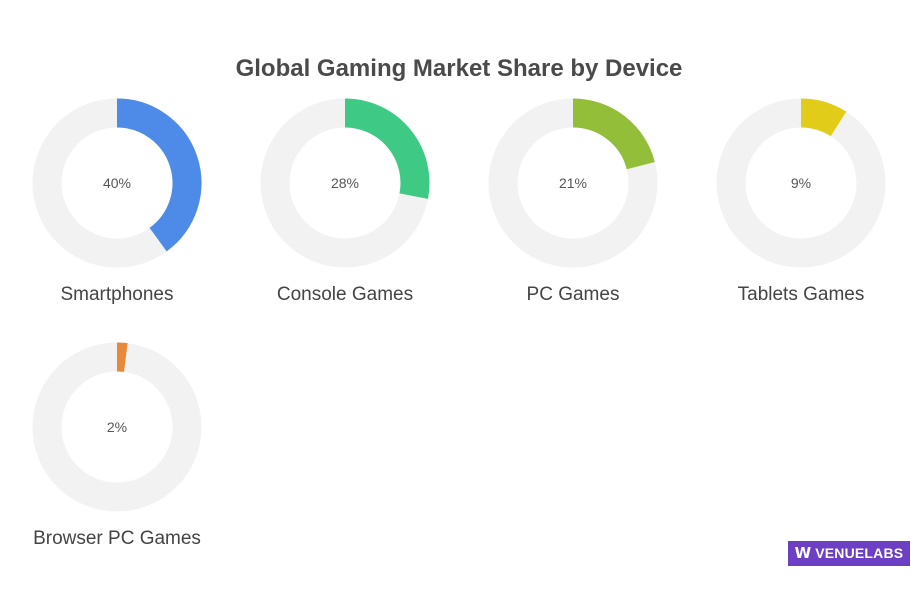  What do you see at coordinates (117, 445) in the screenshot?
I see `donut-browser-pc-games: 2% Browser PC Games` at bounding box center [117, 445].